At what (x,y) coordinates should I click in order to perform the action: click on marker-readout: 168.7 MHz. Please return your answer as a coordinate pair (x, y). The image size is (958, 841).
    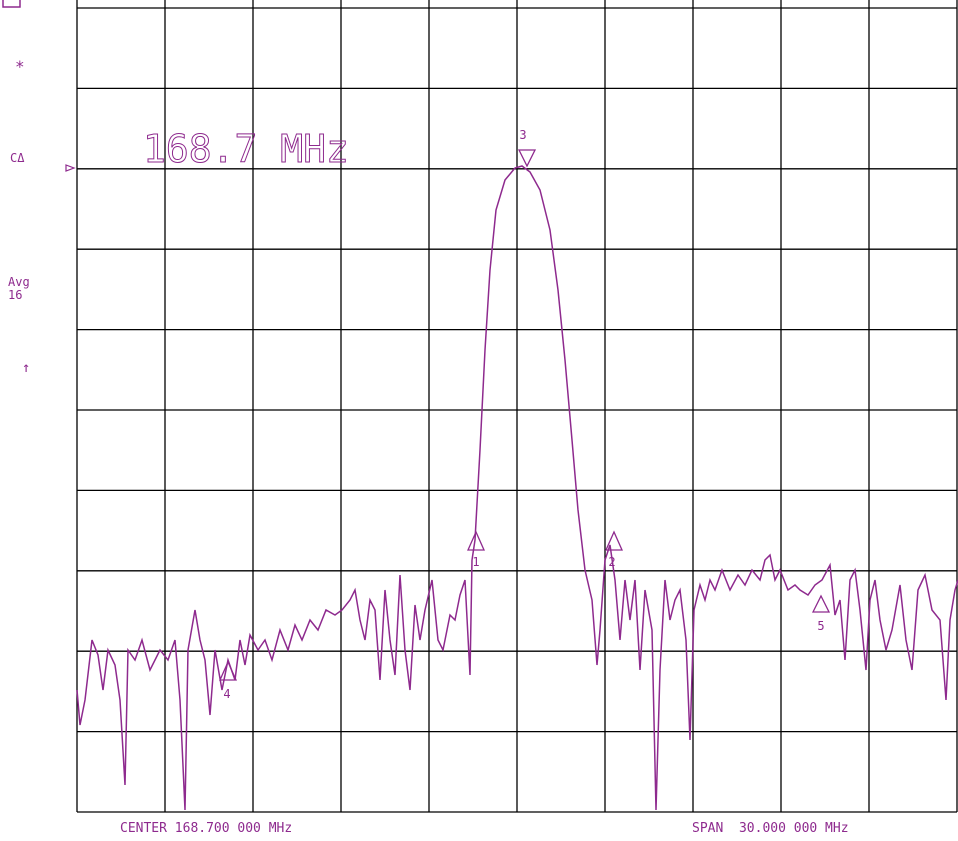
    Looking at the image, I should click on (246, 149).